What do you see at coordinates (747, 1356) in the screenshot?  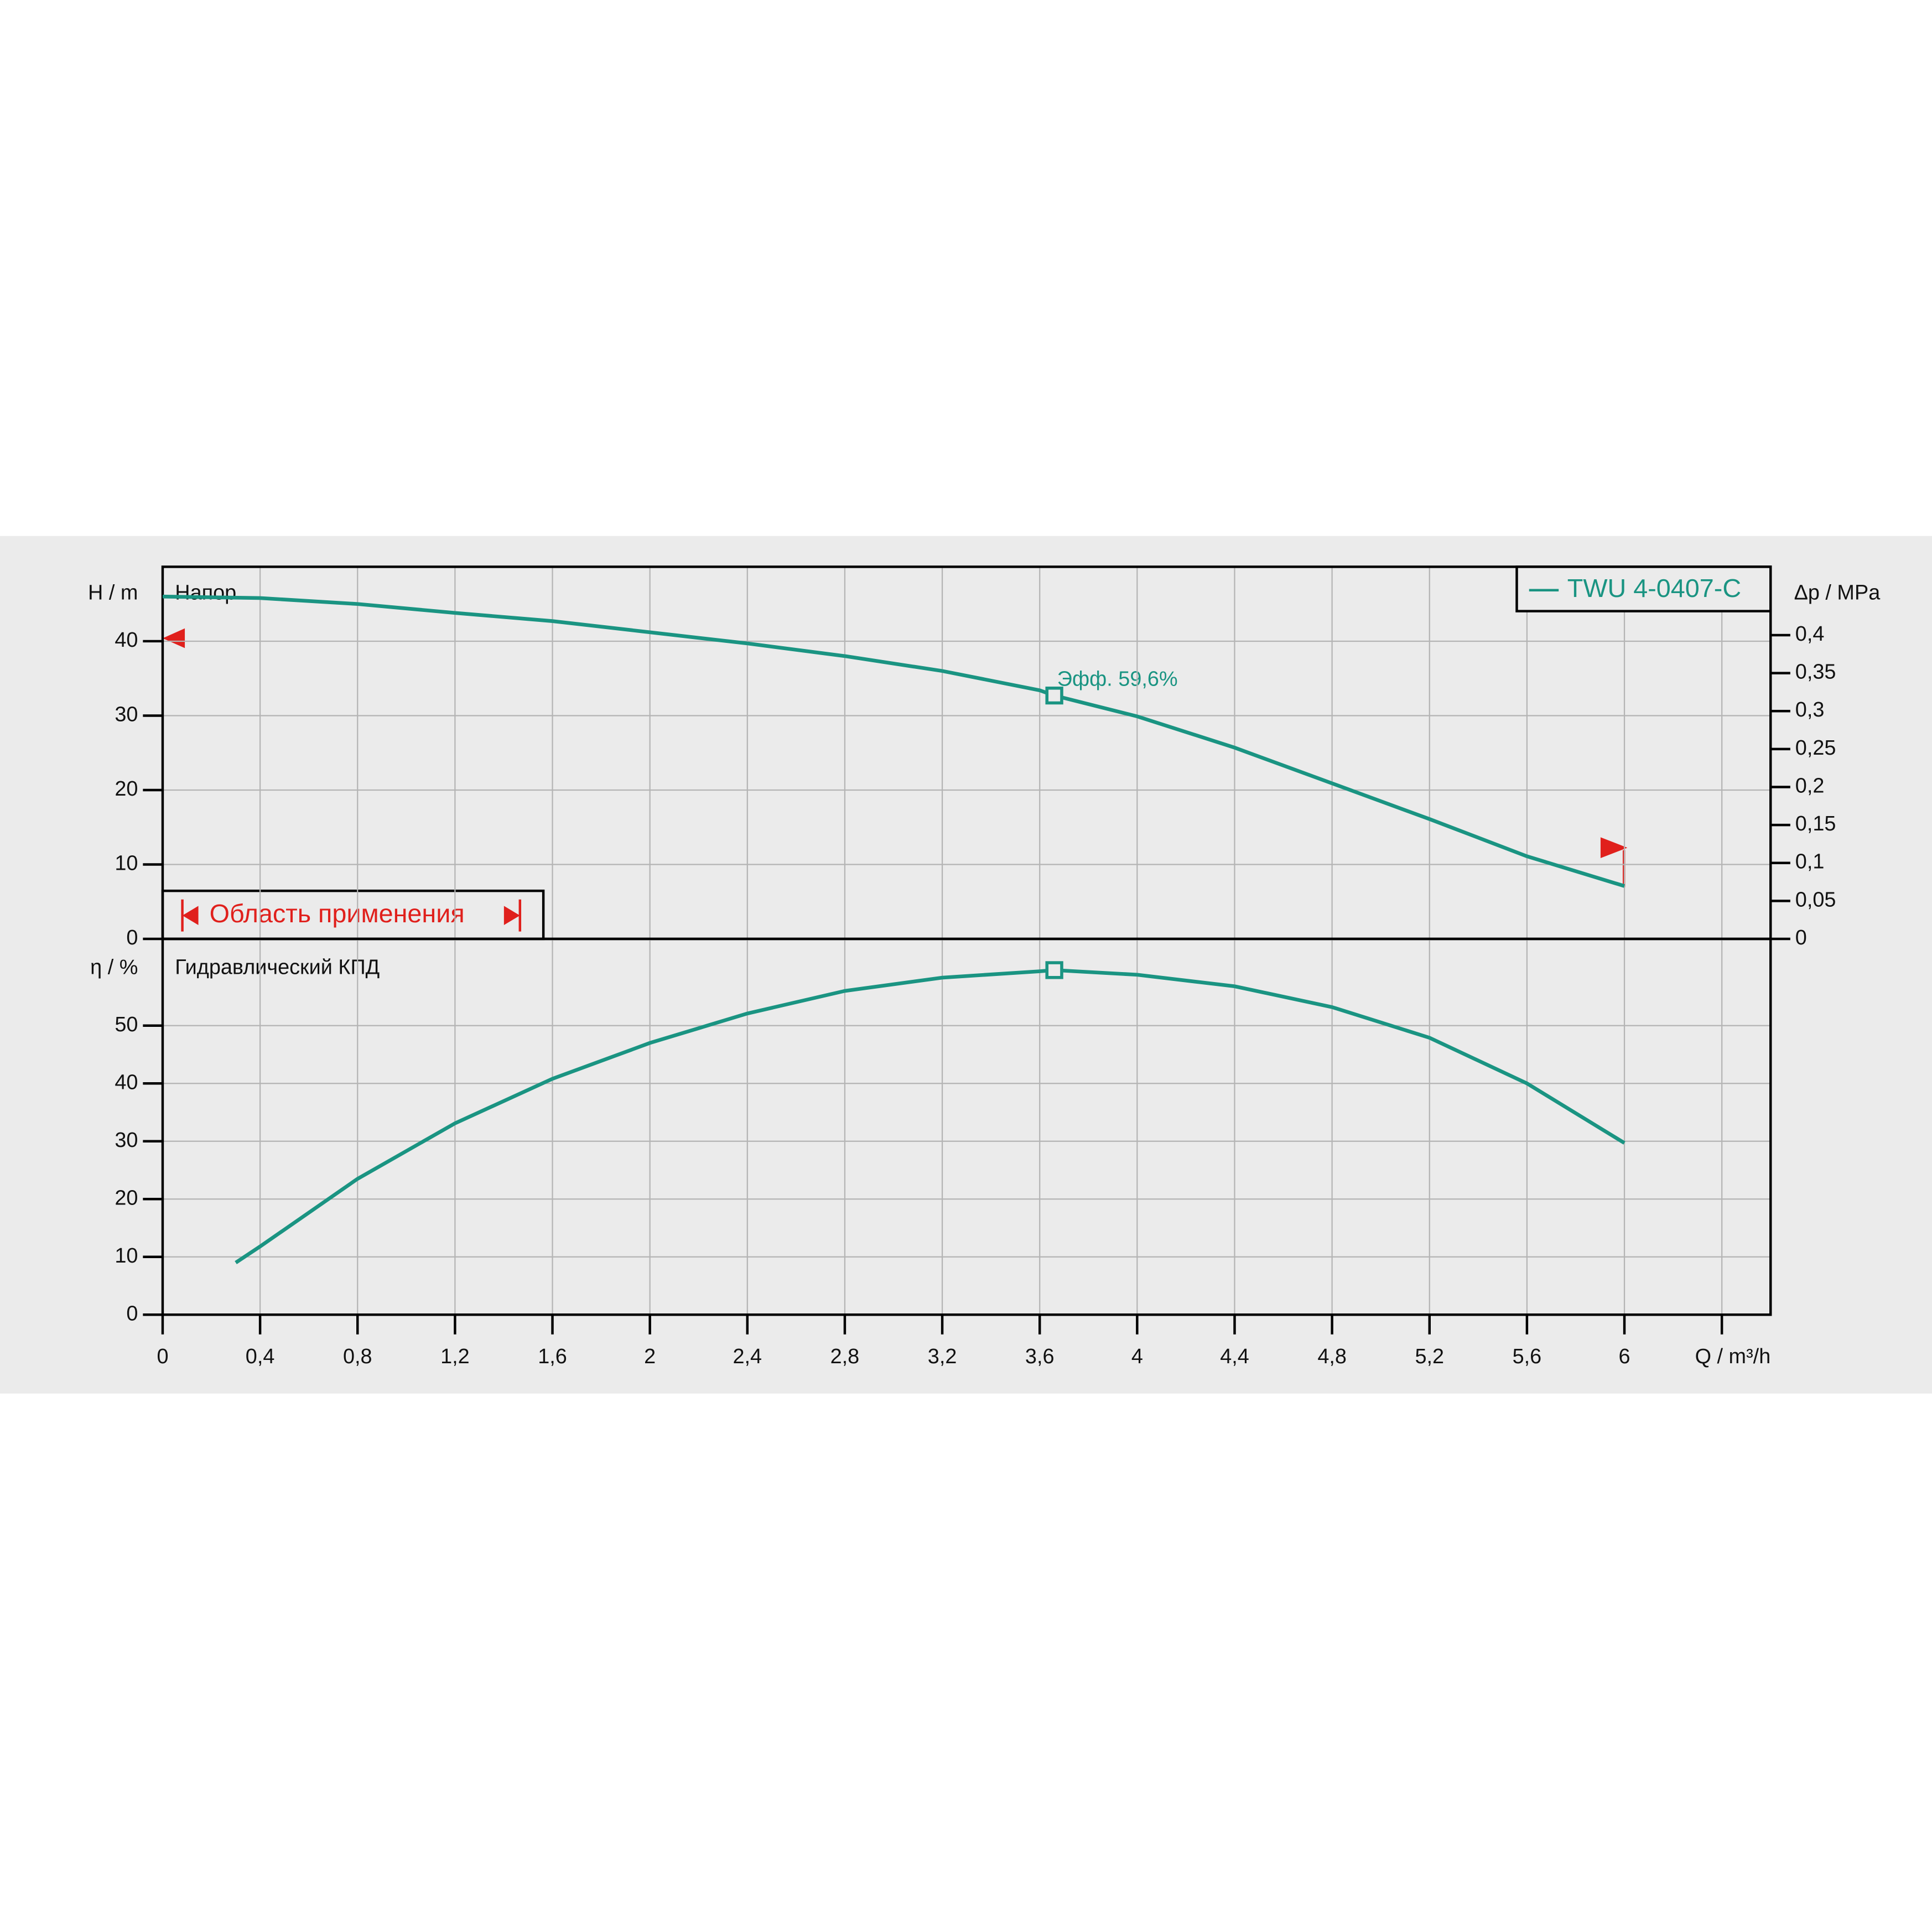 I see `x-tick-label: 2,4` at bounding box center [747, 1356].